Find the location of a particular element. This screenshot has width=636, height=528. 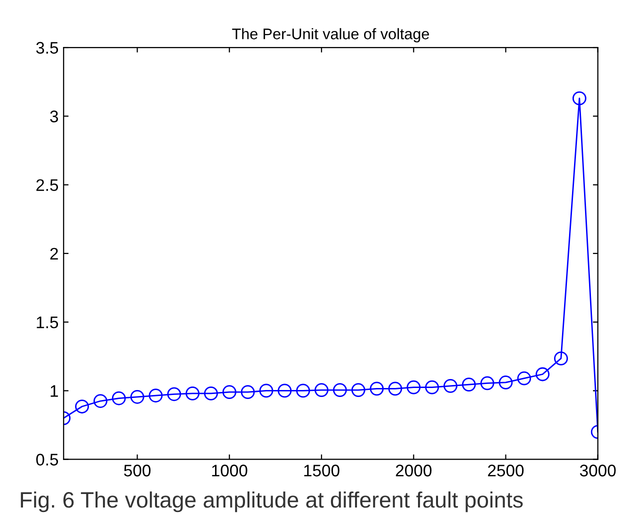

x-tick-label: 500 is located at coordinates (137, 470).